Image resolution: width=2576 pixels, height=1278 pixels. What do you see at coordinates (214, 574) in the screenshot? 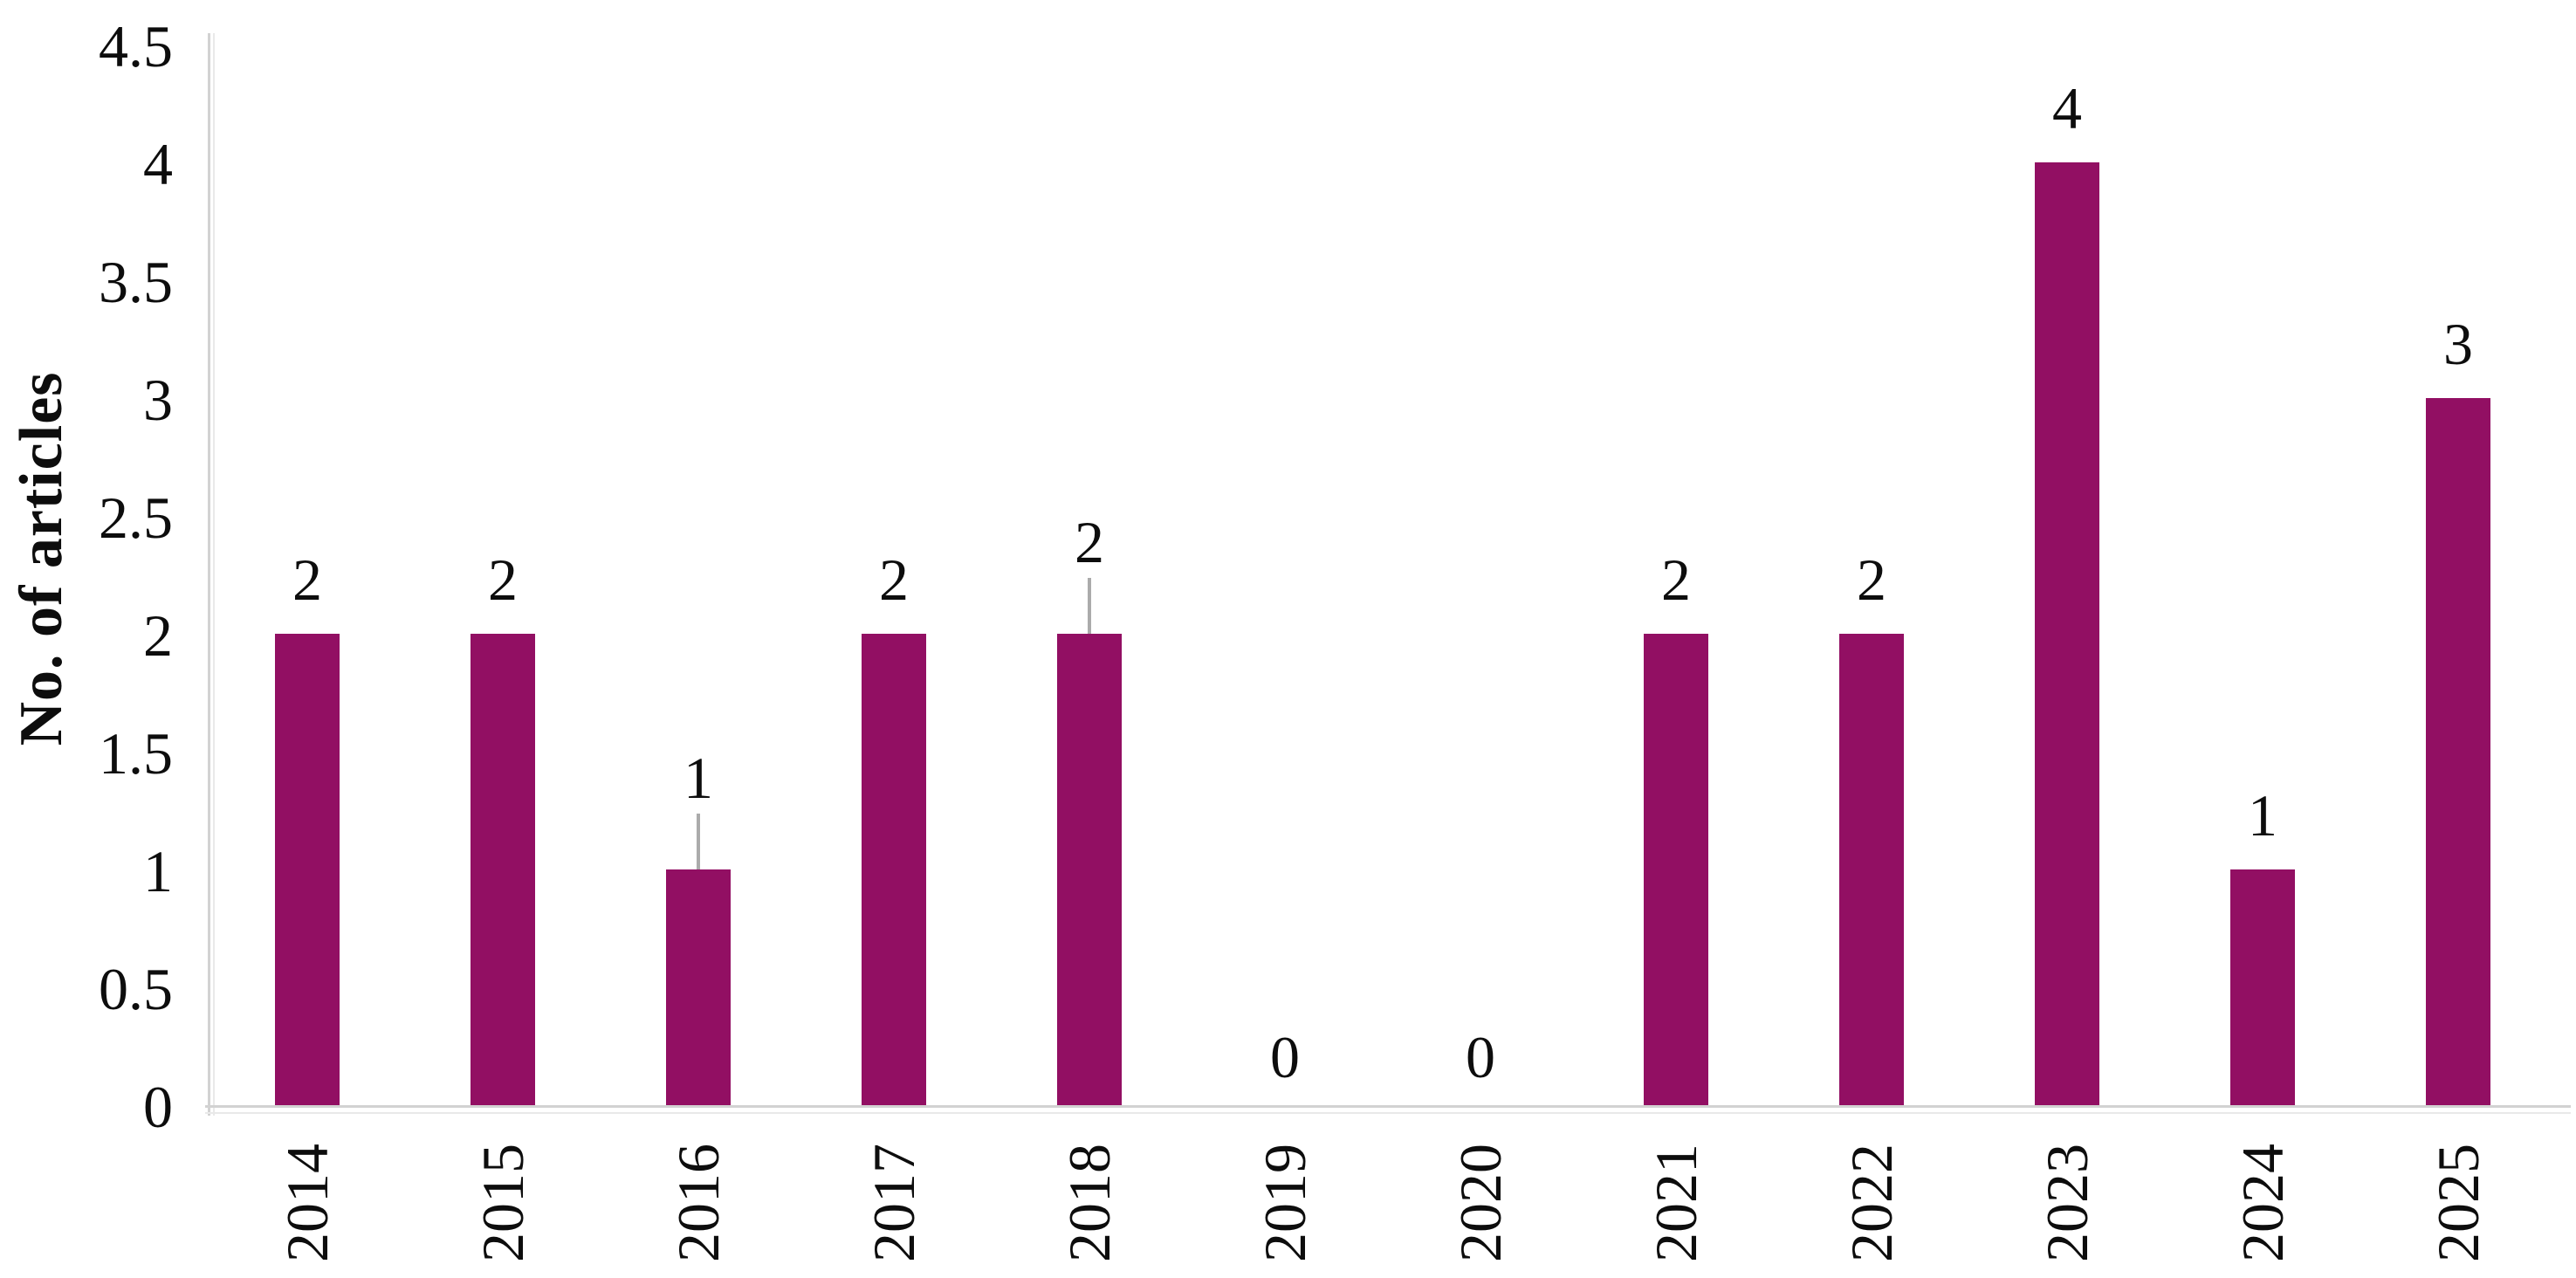
I see `y-axis-line-secondary` at bounding box center [214, 574].